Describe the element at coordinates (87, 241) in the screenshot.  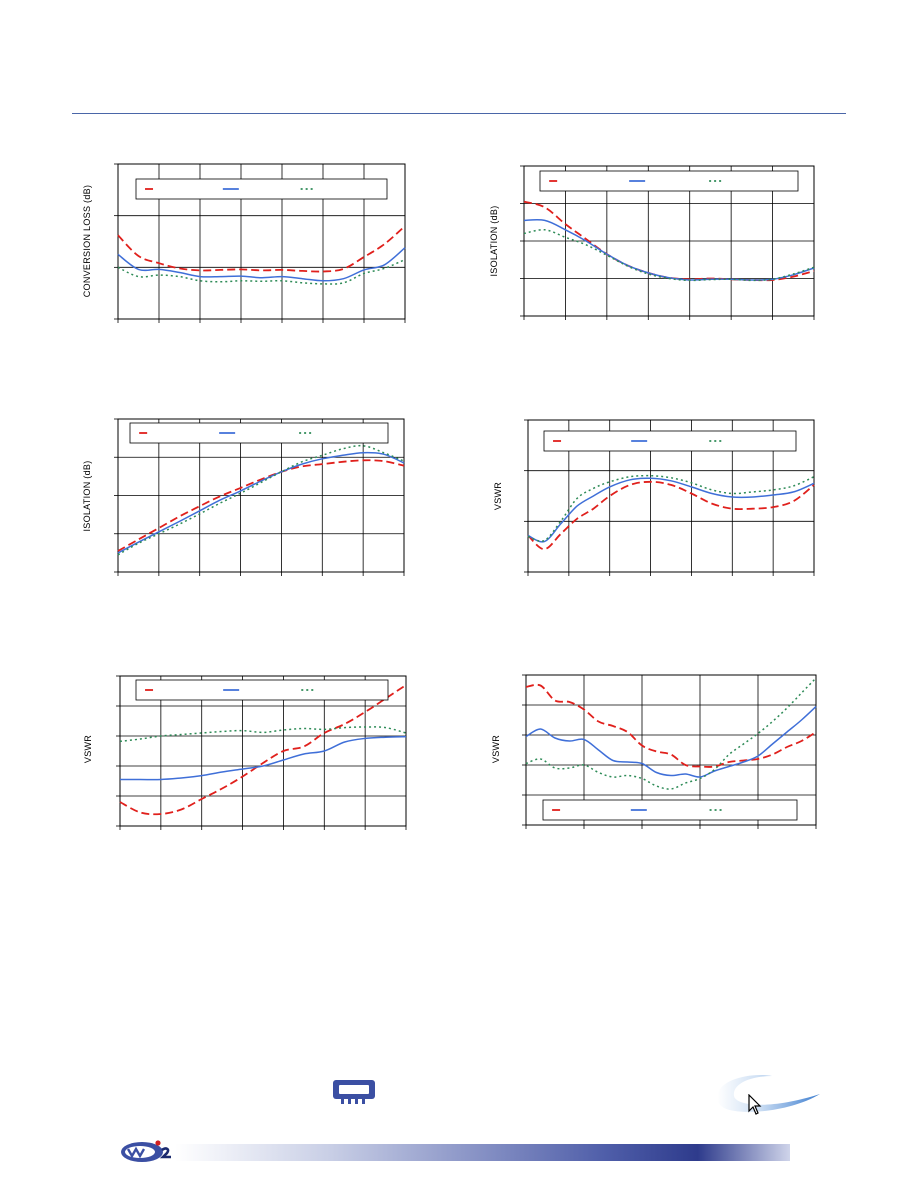
I see `ylabel-conversion-loss: CONVERSION LOSS (dB)` at that location.